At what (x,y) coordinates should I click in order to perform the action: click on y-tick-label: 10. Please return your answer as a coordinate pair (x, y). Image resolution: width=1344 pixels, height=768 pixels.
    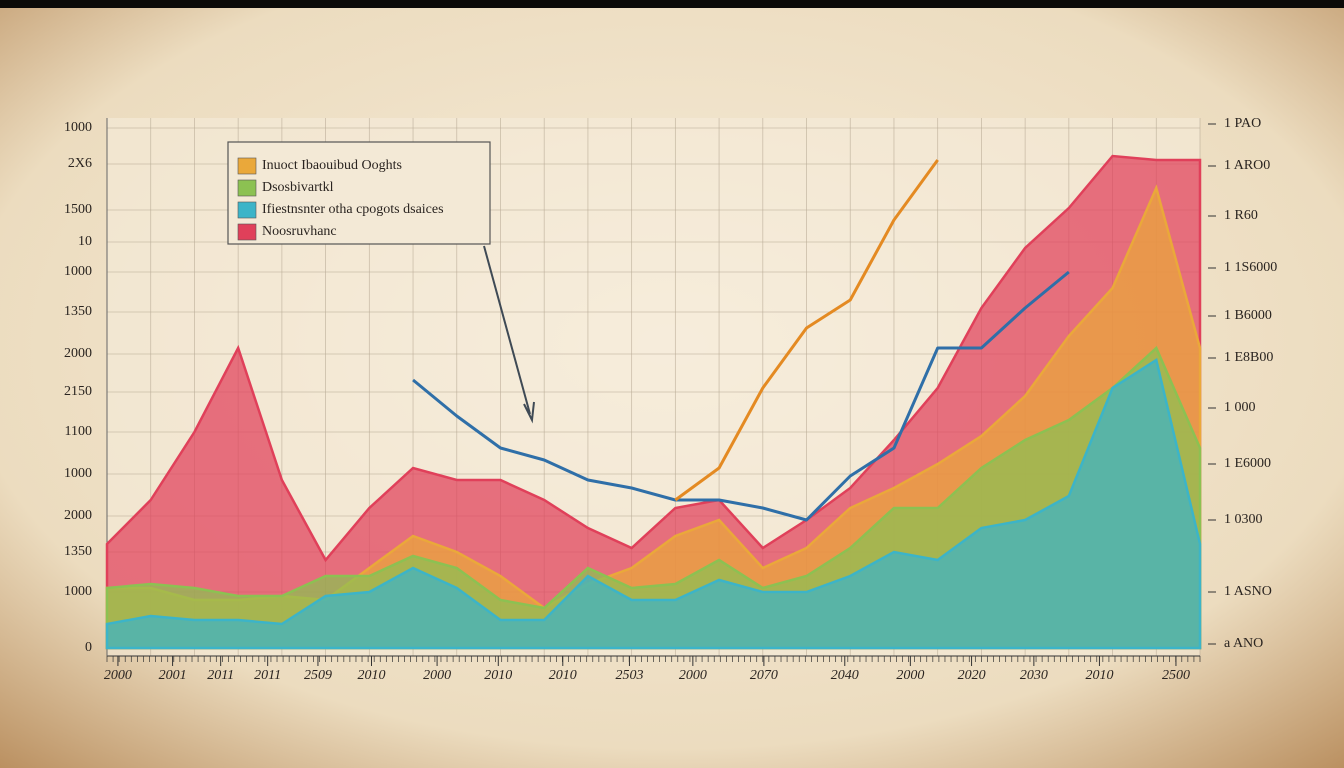
    Looking at the image, I should click on (85, 241).